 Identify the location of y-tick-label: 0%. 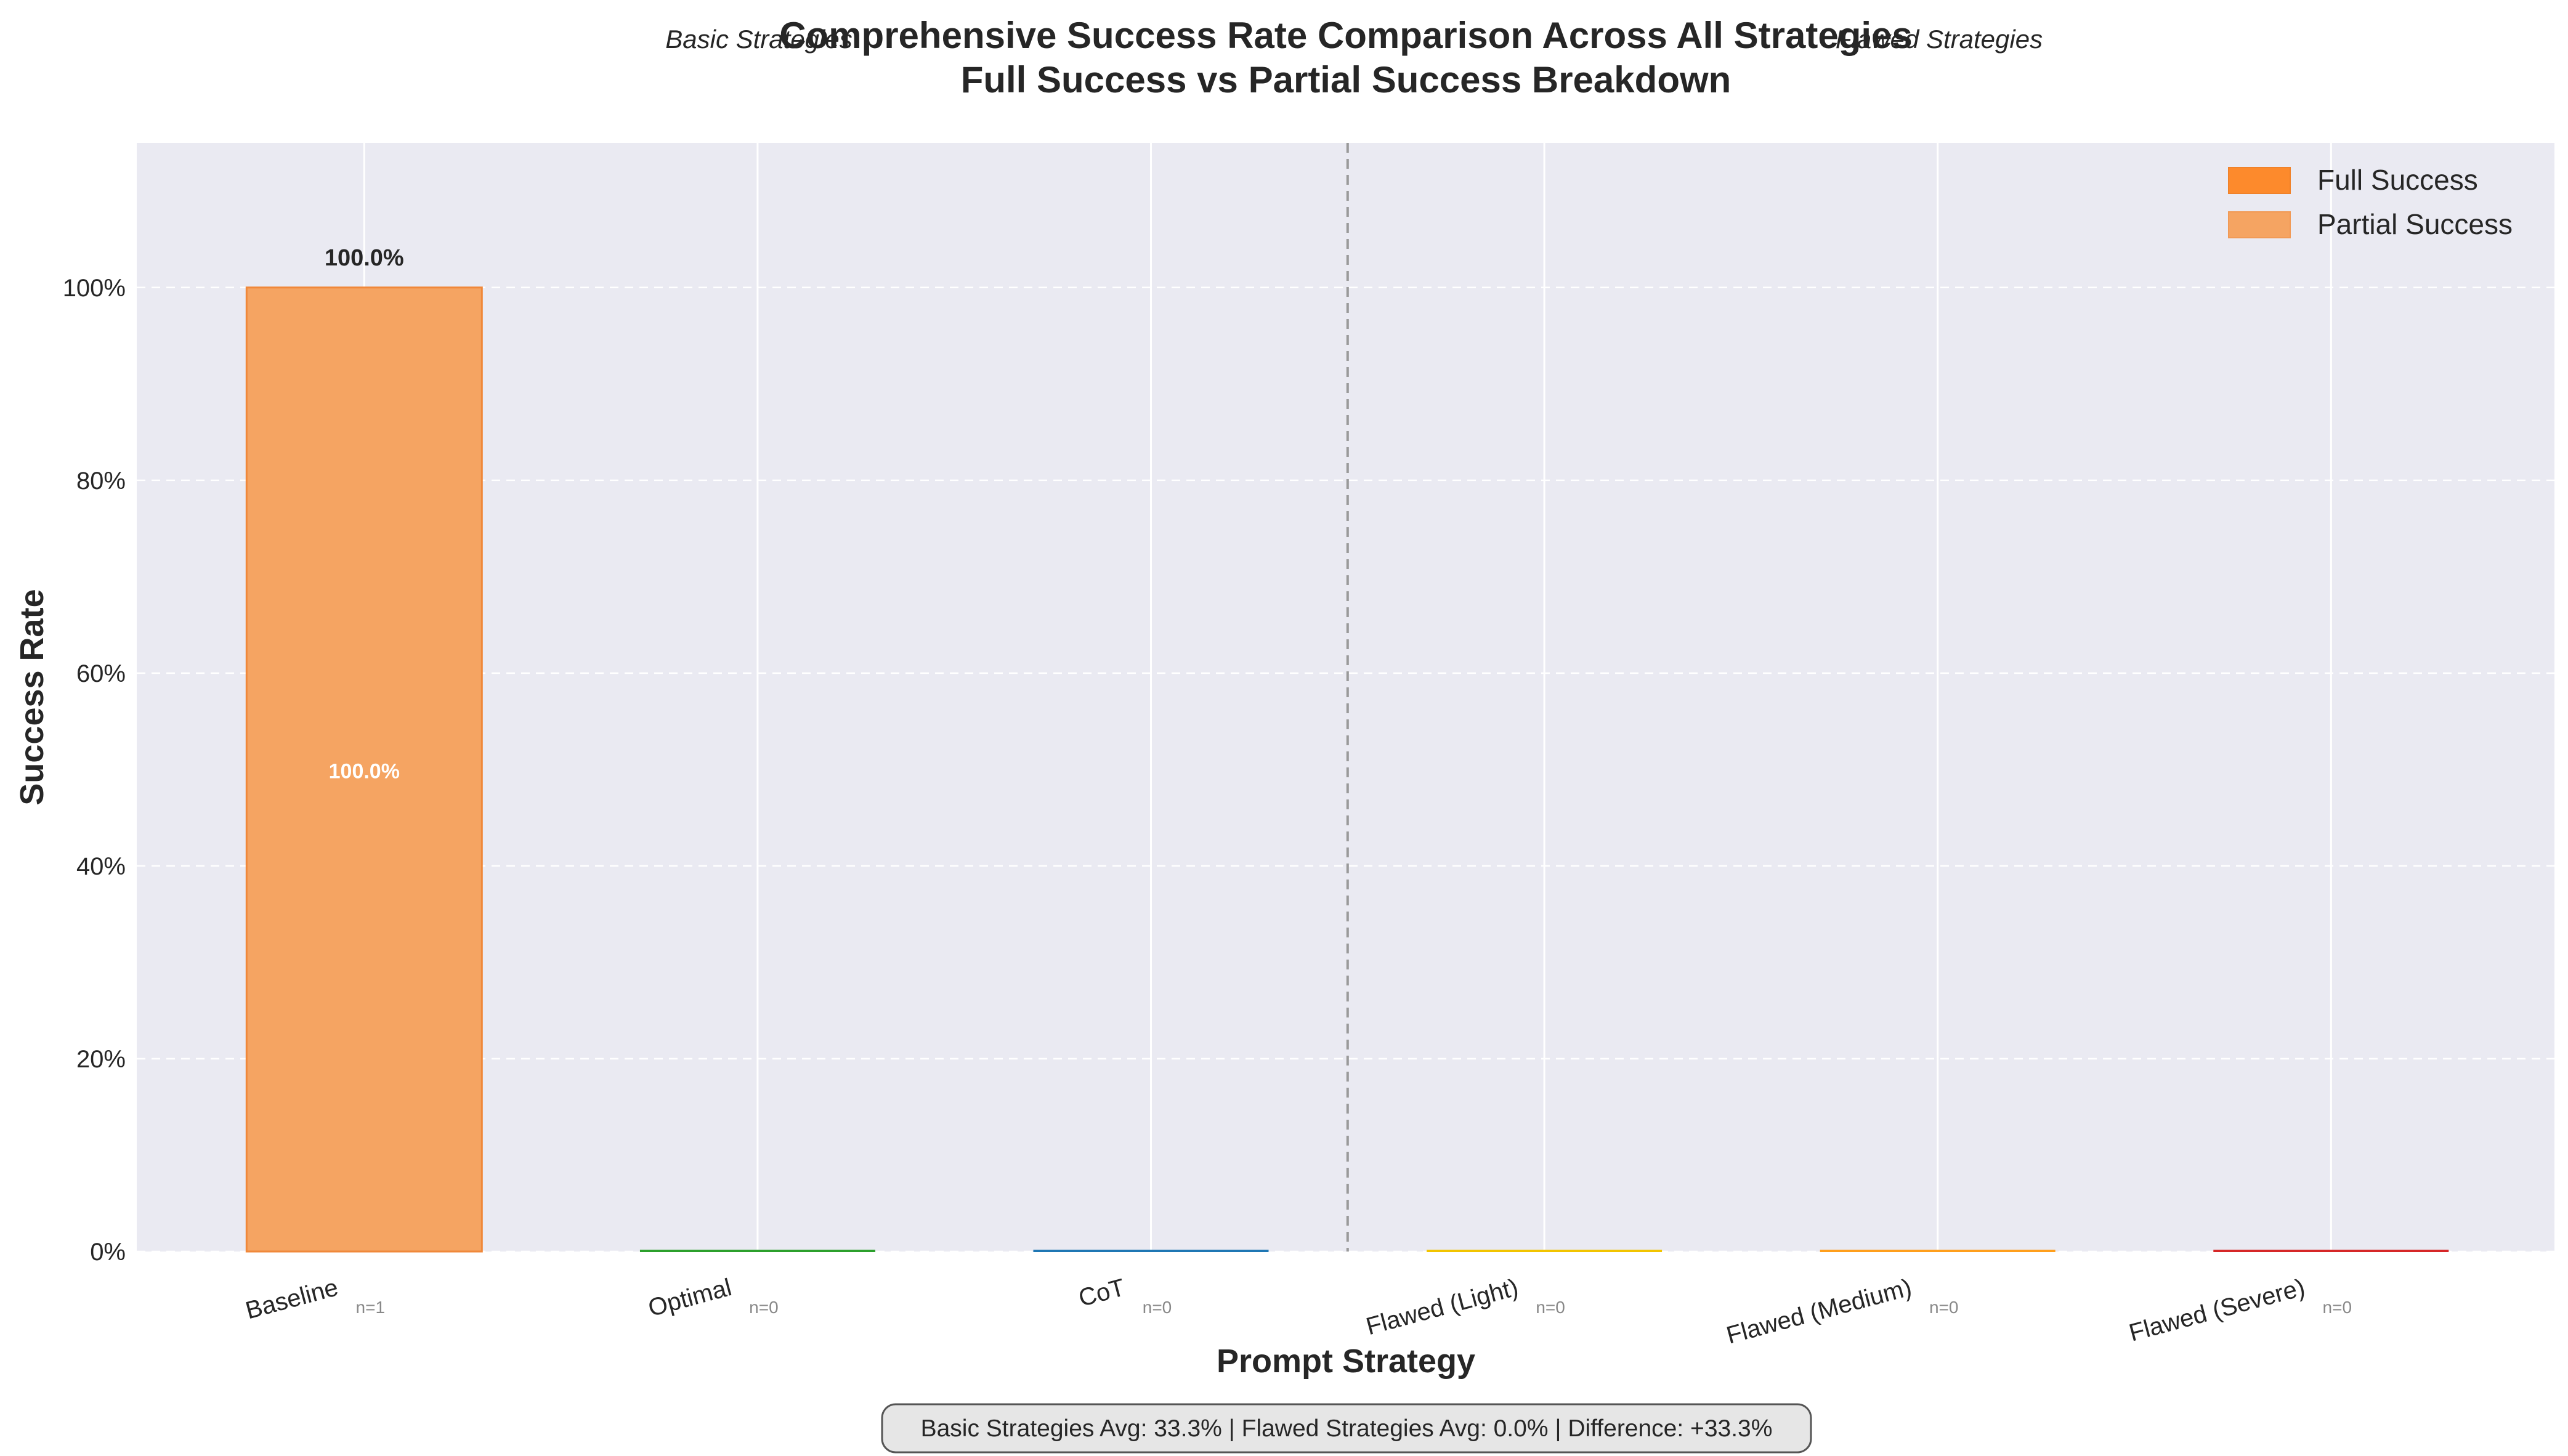
(108, 1252).